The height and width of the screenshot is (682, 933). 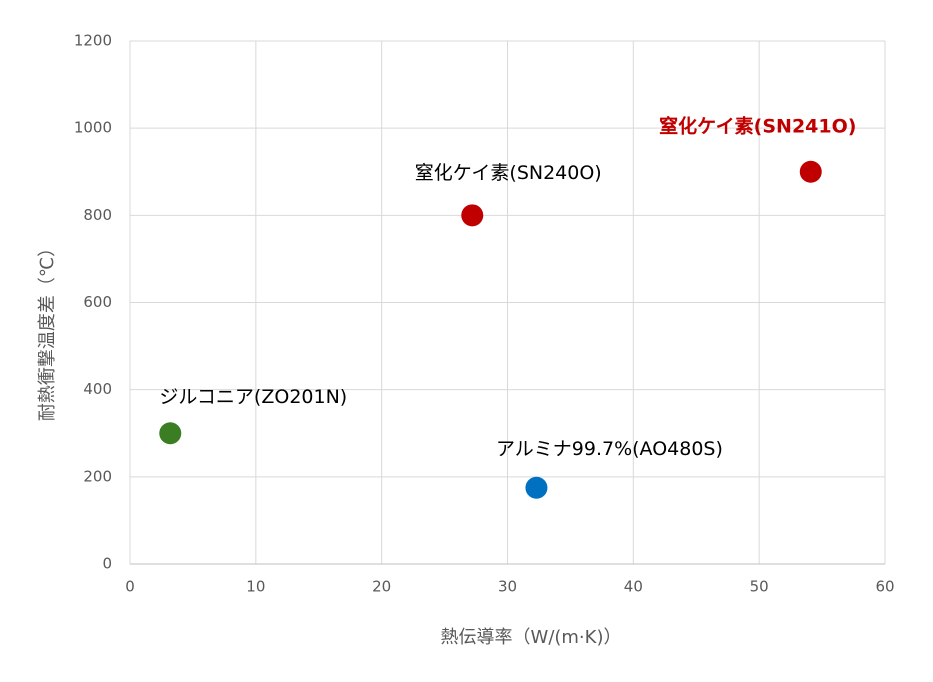 What do you see at coordinates (97, 389) in the screenshot?
I see `y-tick-label: 400` at bounding box center [97, 389].